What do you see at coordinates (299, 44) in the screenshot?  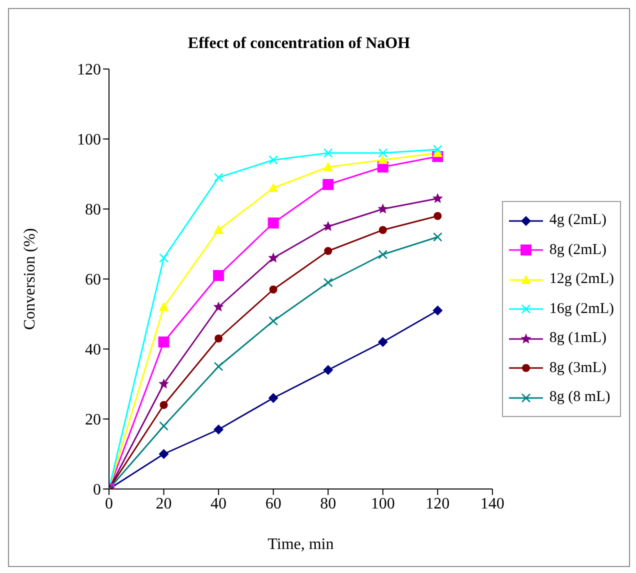 I see `chart-title: Effect of concentration of NaOH` at bounding box center [299, 44].